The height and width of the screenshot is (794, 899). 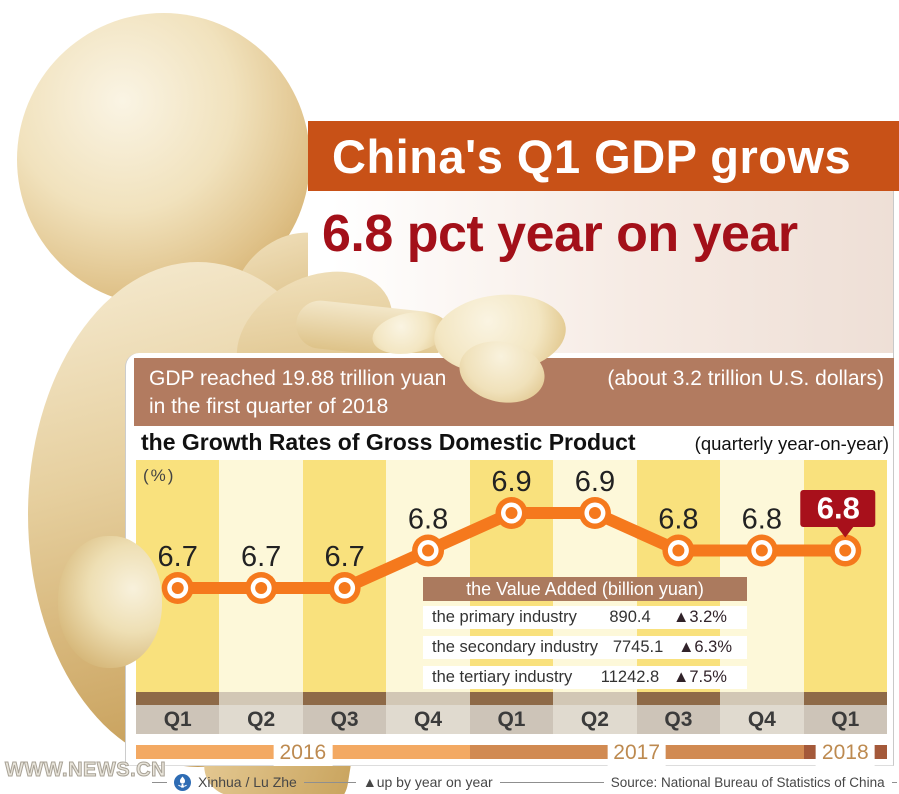 What do you see at coordinates (502, 677) in the screenshot?
I see `industry-label: the tertiary industry` at bounding box center [502, 677].